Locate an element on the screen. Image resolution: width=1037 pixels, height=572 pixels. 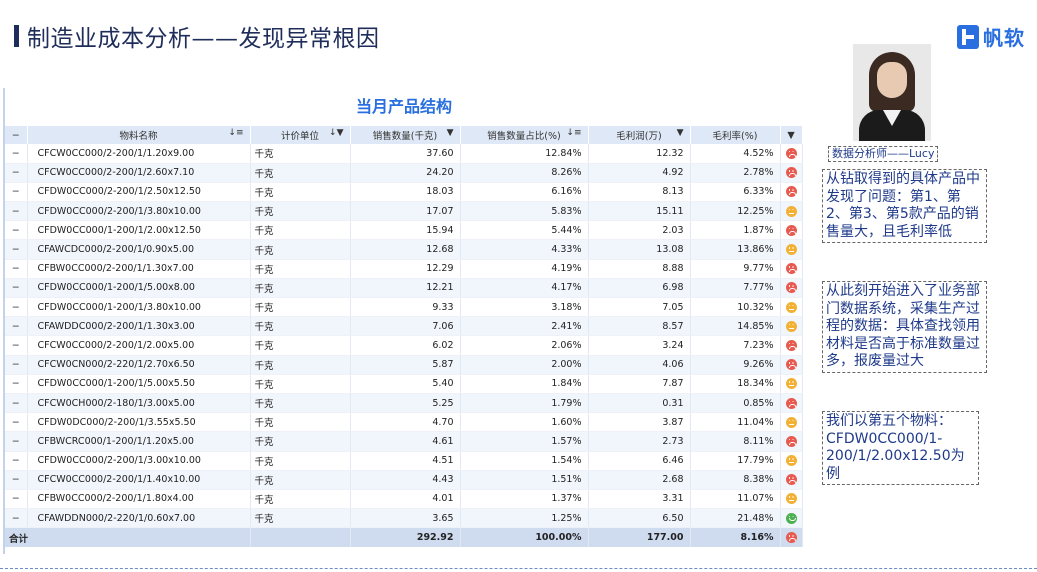
margin-cell: 11.04% is located at coordinates (735, 422).